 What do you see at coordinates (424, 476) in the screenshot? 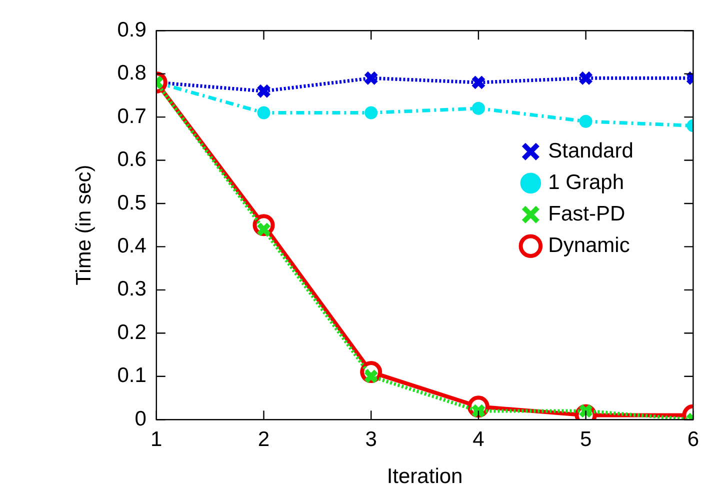
I see `x-axis-title: Iteration` at bounding box center [424, 476].